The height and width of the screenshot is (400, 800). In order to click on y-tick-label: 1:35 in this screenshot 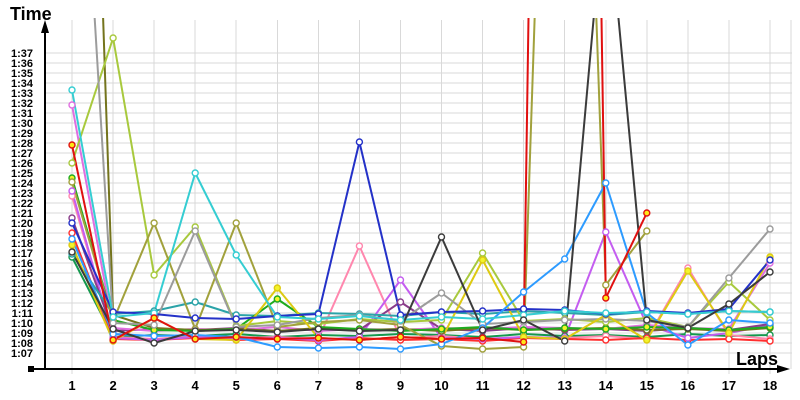, I will do `click(22, 74)`.